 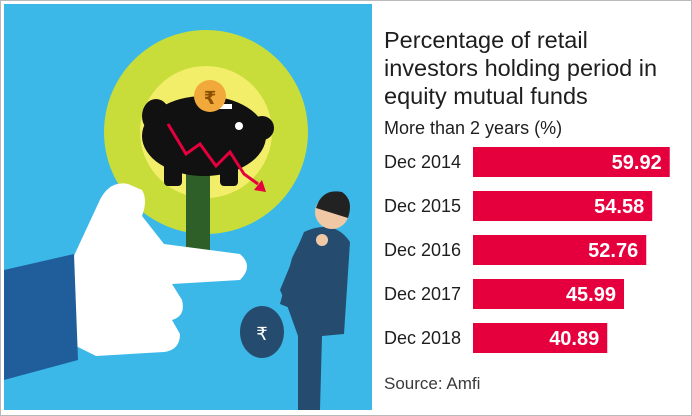 I want to click on piggy-bank-icon, so click(x=208, y=141).